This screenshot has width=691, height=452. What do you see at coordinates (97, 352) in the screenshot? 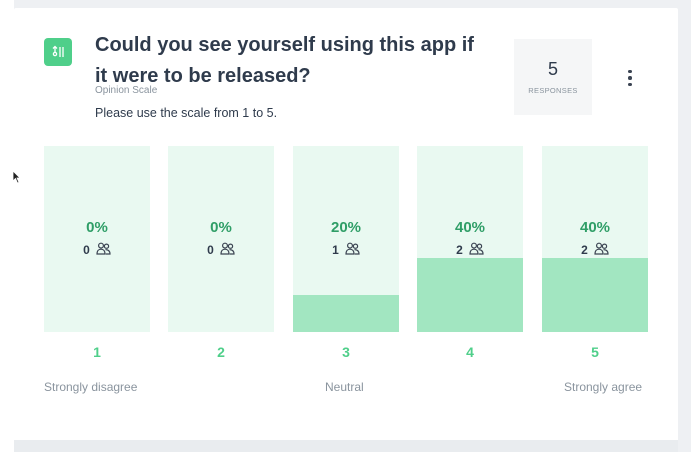
I see `scale-value-1: 1` at bounding box center [97, 352].